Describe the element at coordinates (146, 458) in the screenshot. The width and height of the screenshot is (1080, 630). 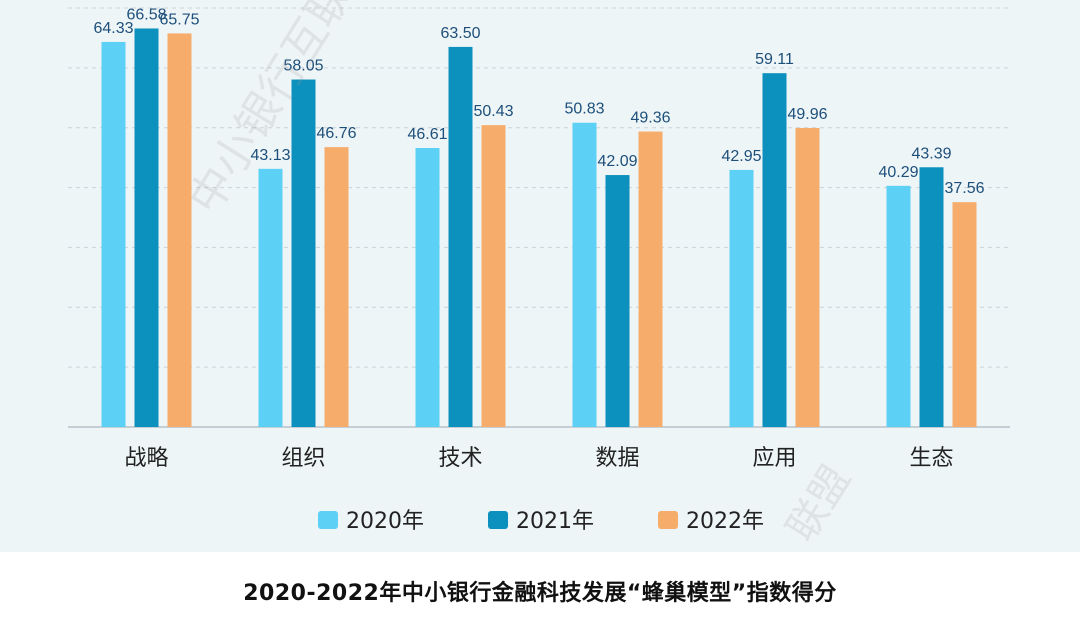
I see `x-tick-label: 战略` at that location.